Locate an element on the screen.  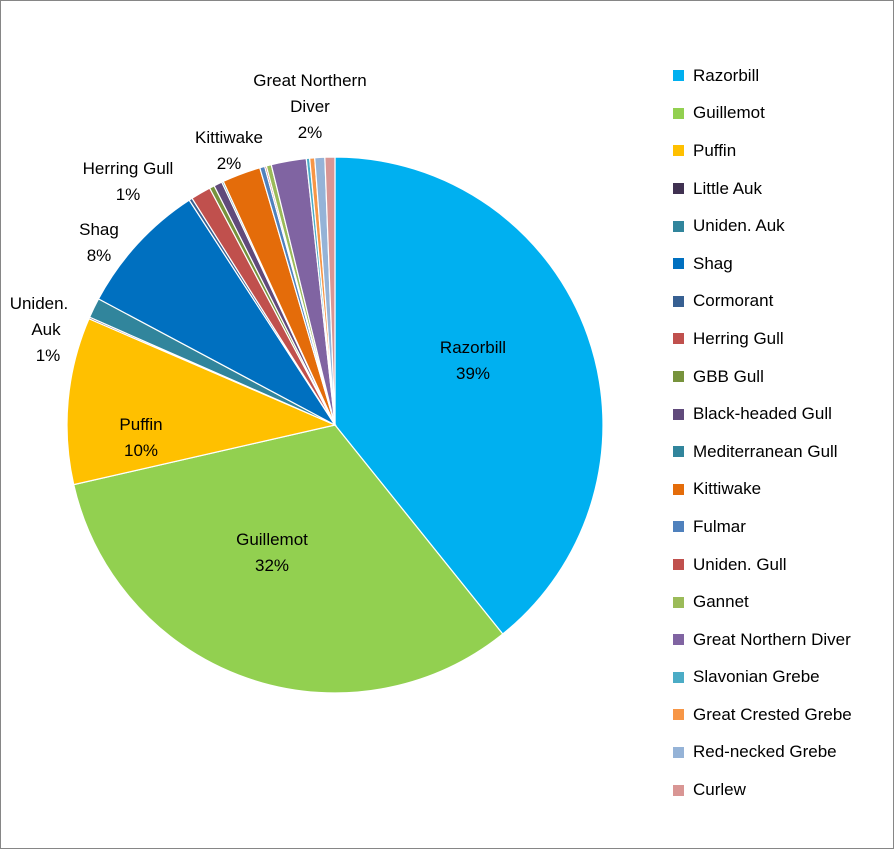
legend-item-red-necked-grebe: Red-necked Grebe is located at coordinates (762, 753).